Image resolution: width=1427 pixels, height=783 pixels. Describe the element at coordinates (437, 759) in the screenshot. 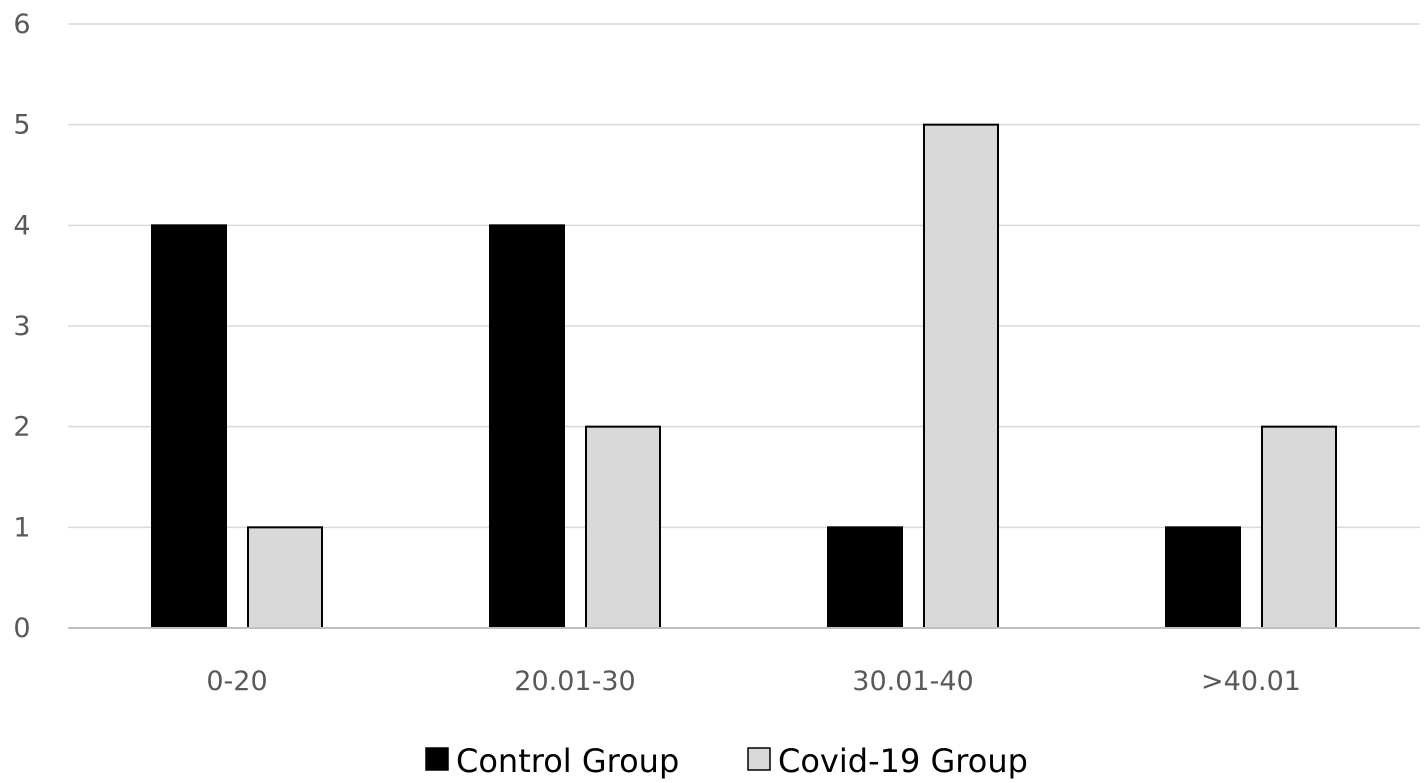

I see `legend-swatch-control-group` at that location.